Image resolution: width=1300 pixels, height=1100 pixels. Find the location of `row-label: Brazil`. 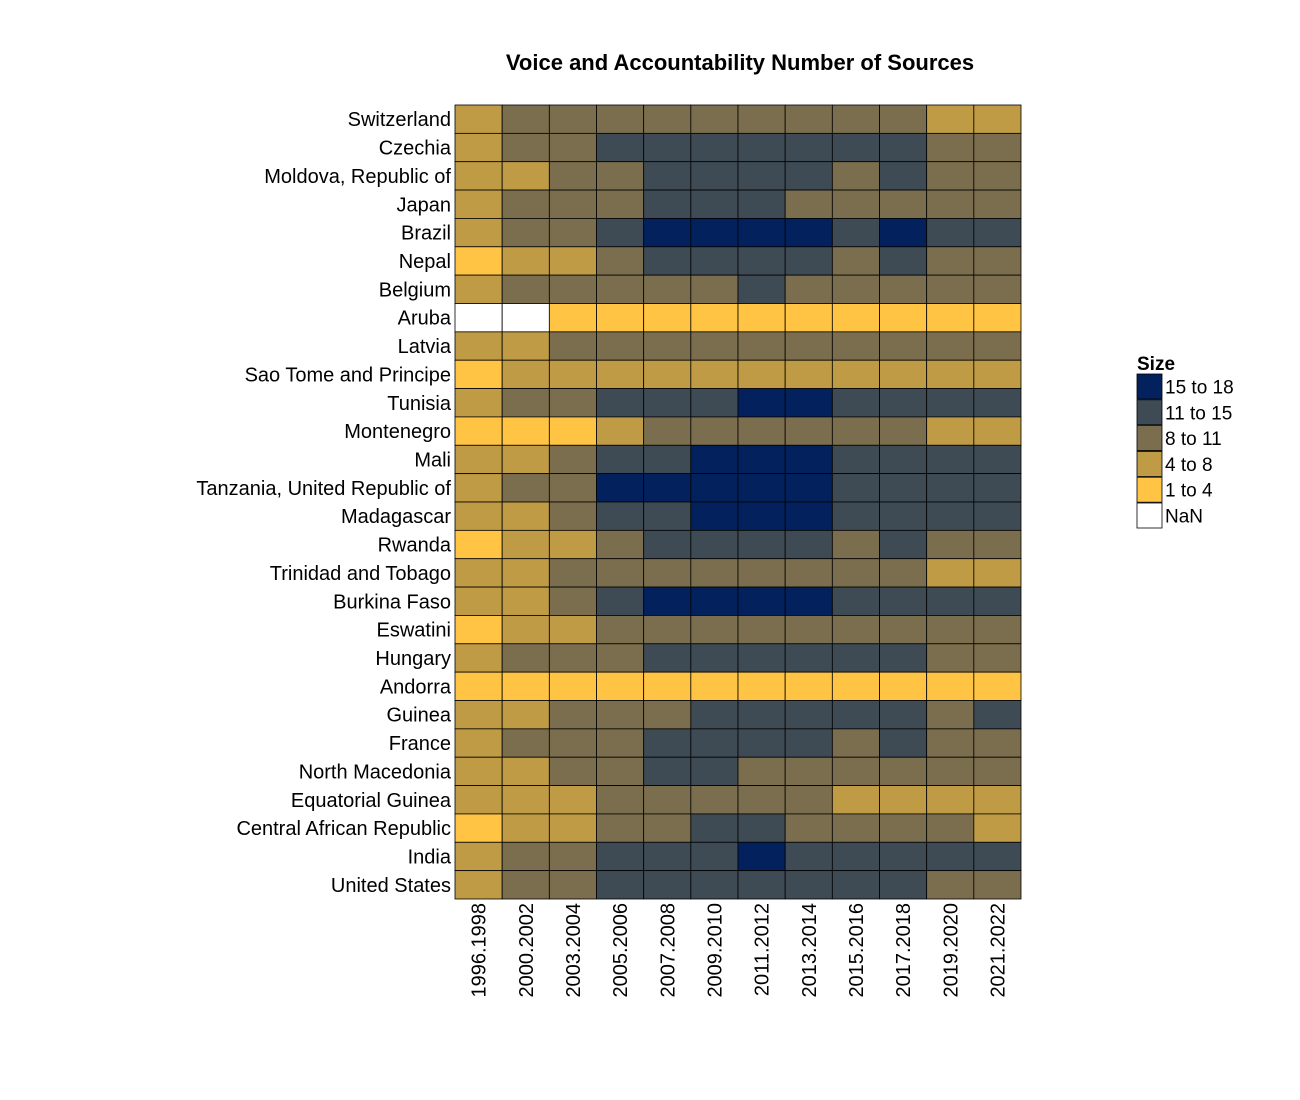

row-label: Brazil is located at coordinates (426, 234).